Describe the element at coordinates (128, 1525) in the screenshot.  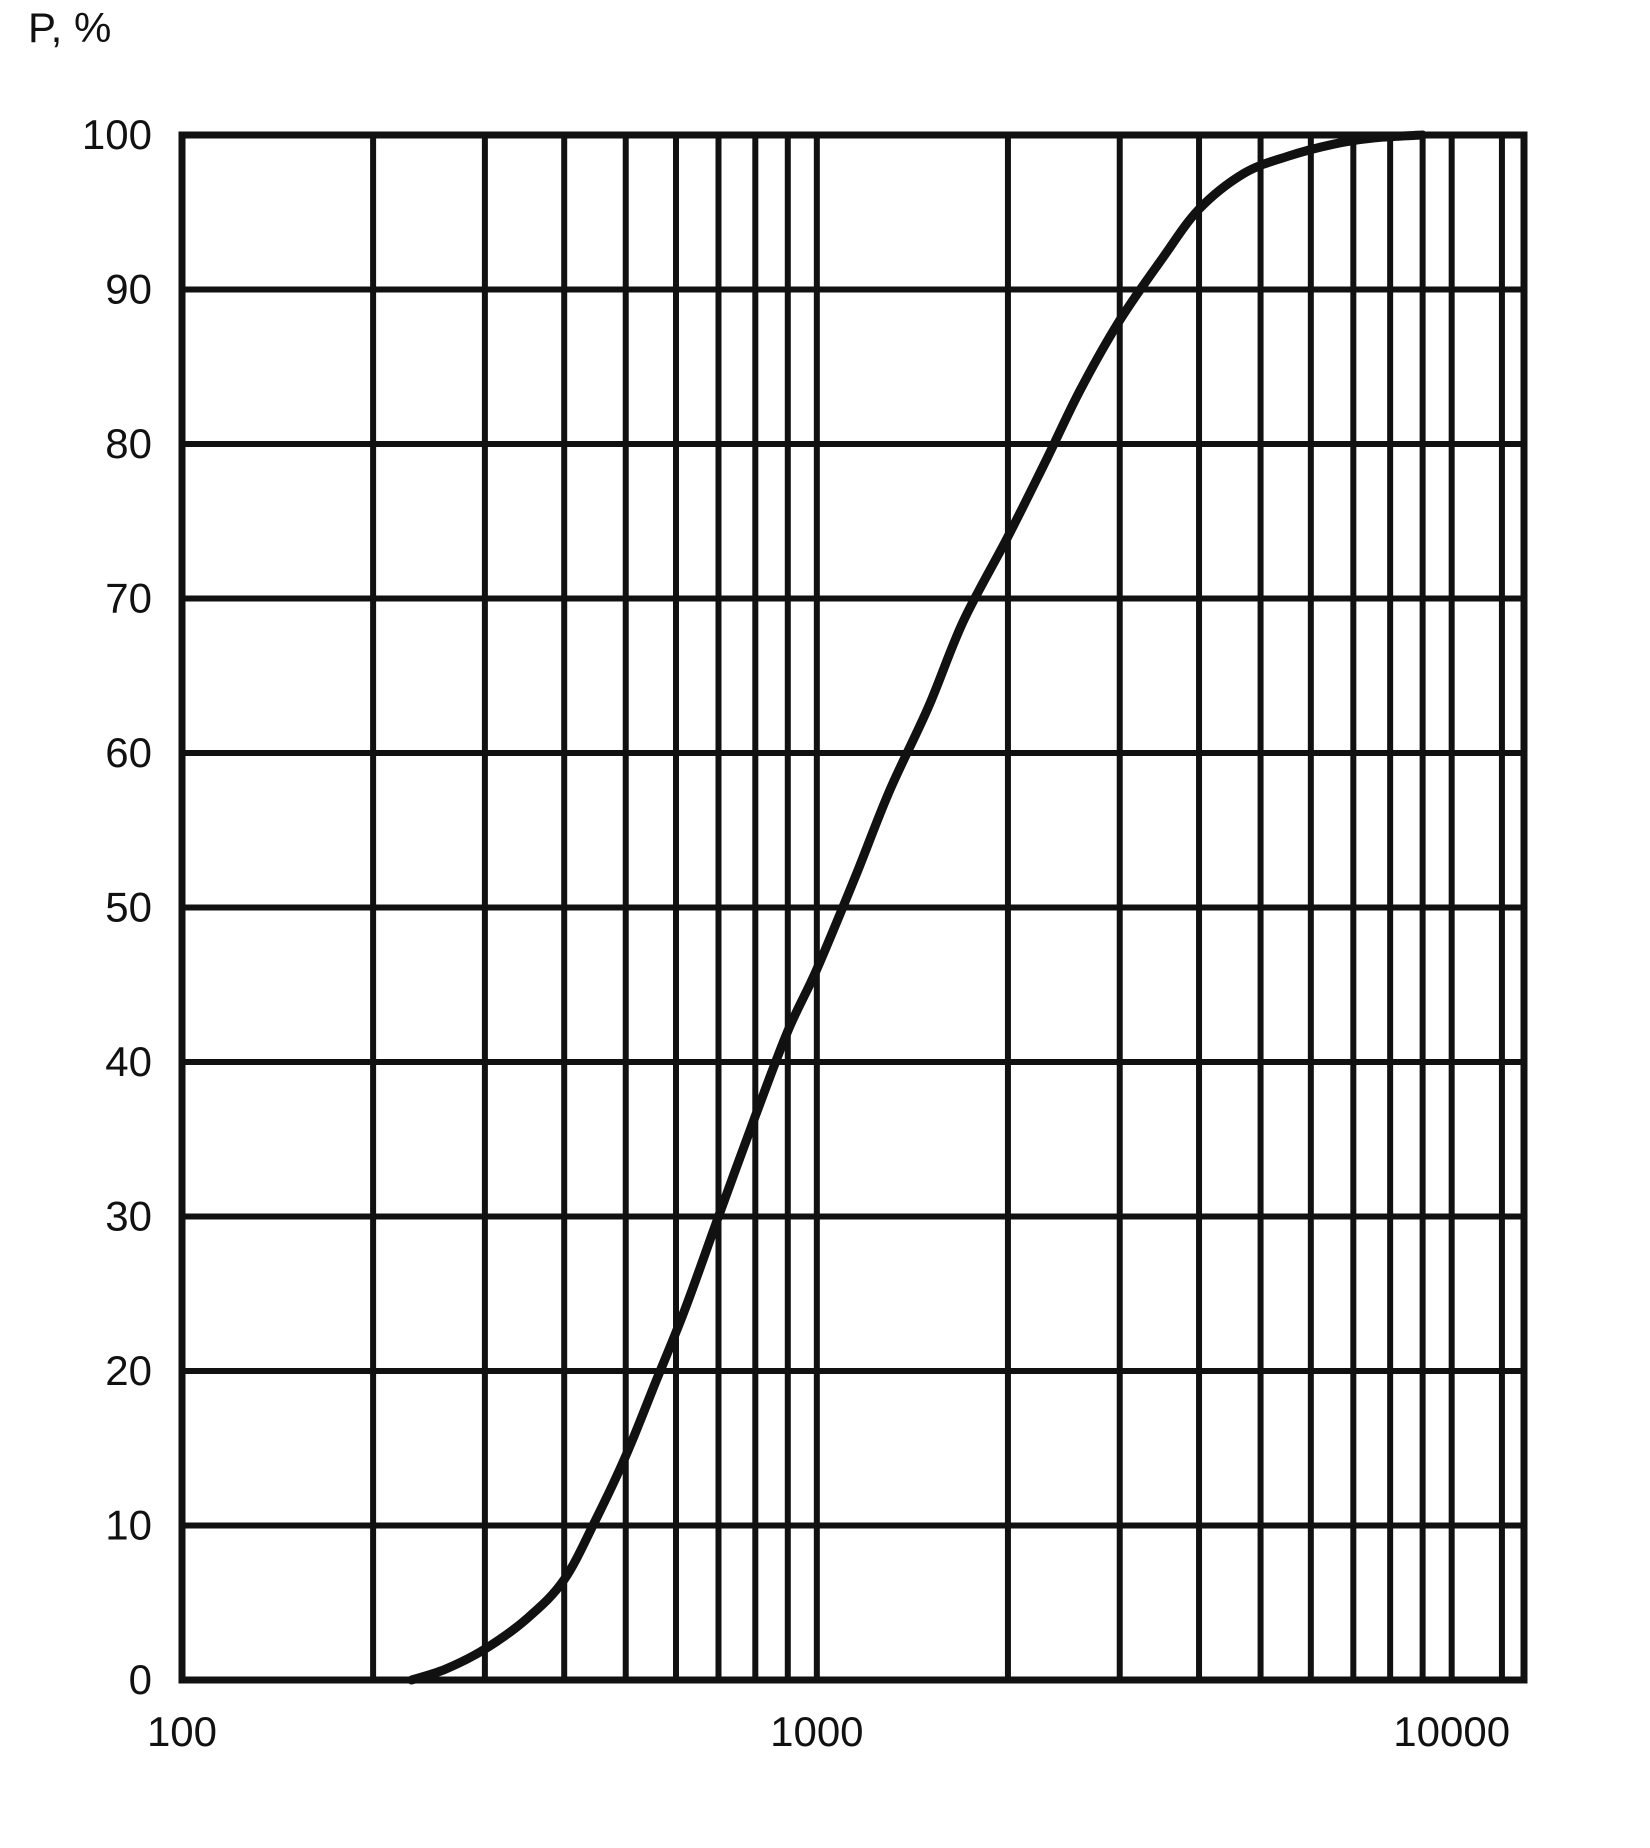
I see `y-tick-label: 10` at that location.